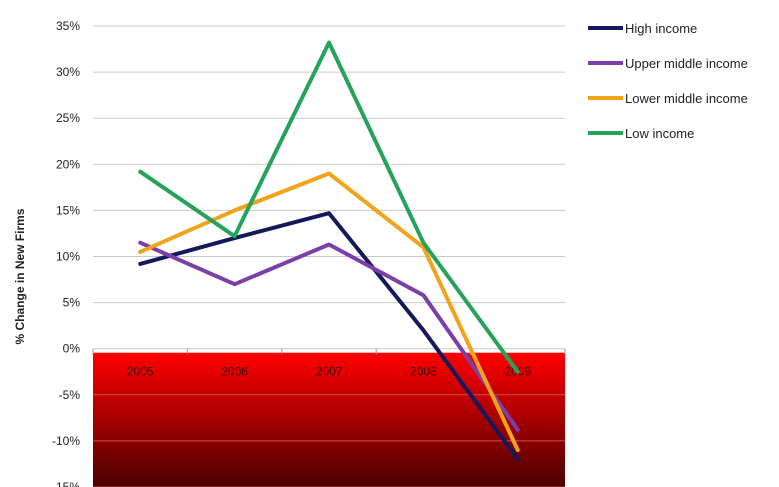 The image size is (779, 487). Describe the element at coordinates (68, 118) in the screenshot. I see `y-tick-label: 25%` at that location.